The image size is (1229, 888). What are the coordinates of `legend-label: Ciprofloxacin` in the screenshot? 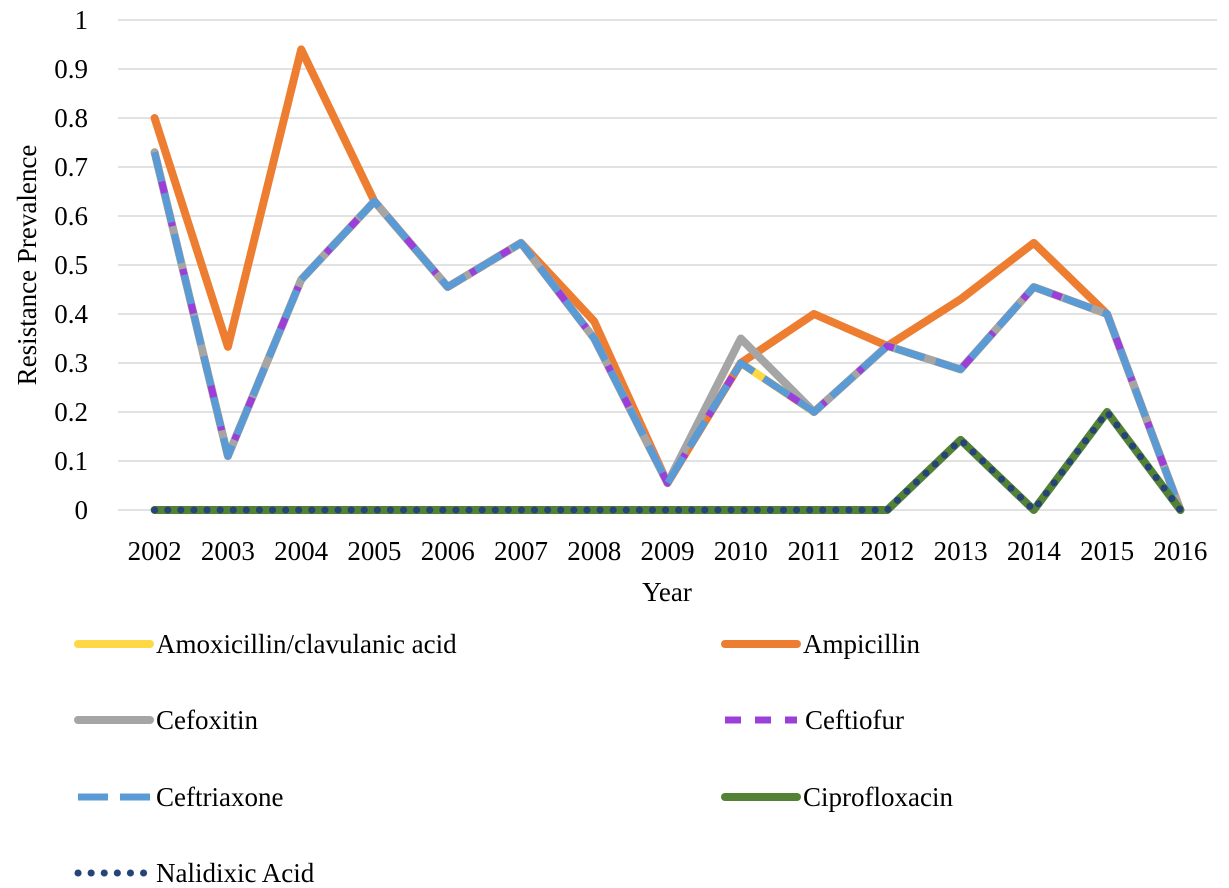 It's located at (878, 797).